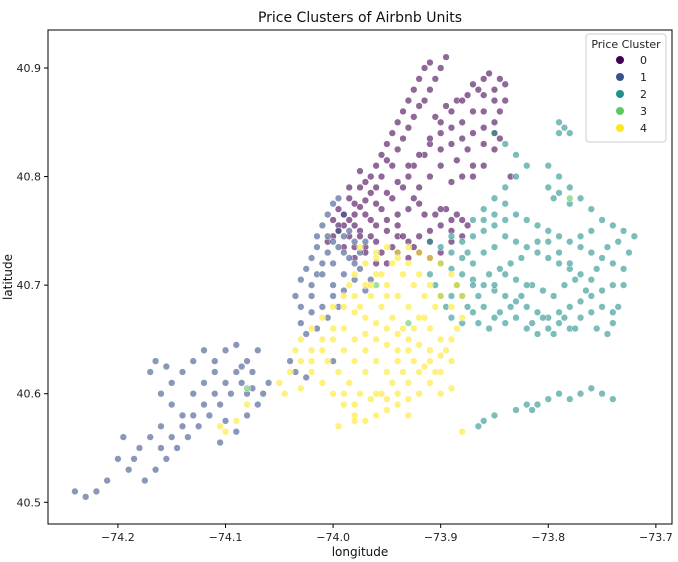  Describe the element at coordinates (626, 88) in the screenshot. I see `legend: Price Cluster 0 1 2 3 4` at that location.